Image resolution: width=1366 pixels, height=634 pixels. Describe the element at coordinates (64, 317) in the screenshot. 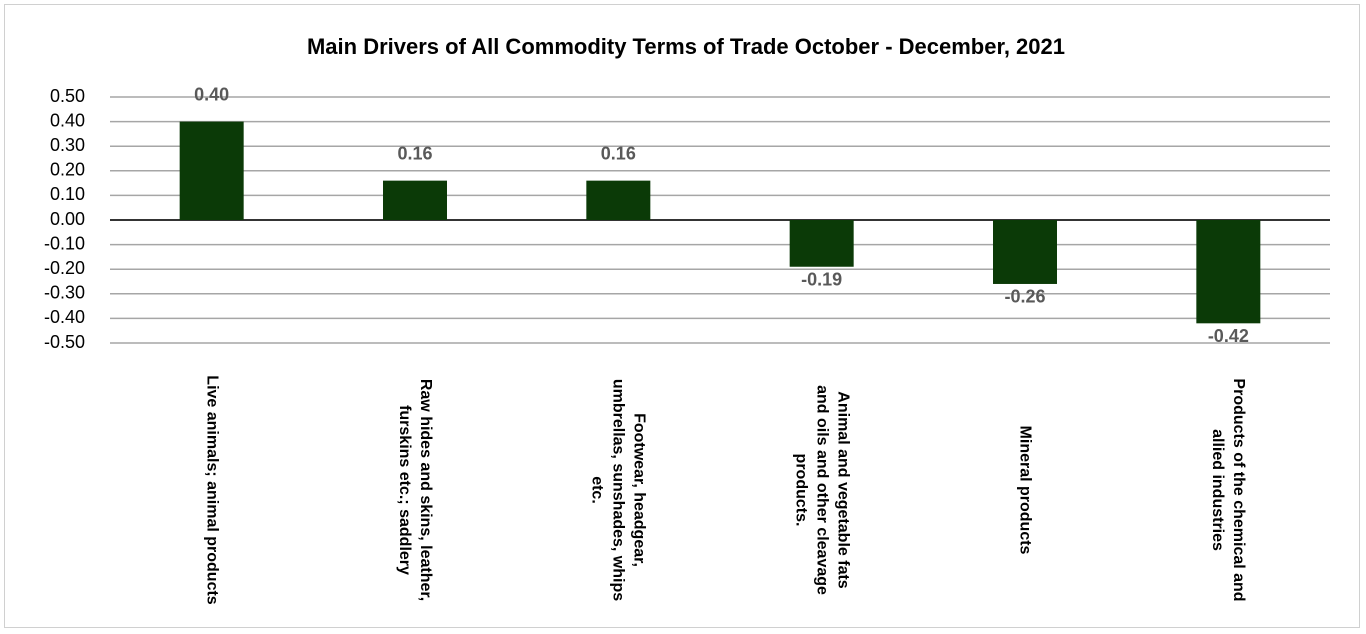

I see `y-tick-label: -0.40` at that location.